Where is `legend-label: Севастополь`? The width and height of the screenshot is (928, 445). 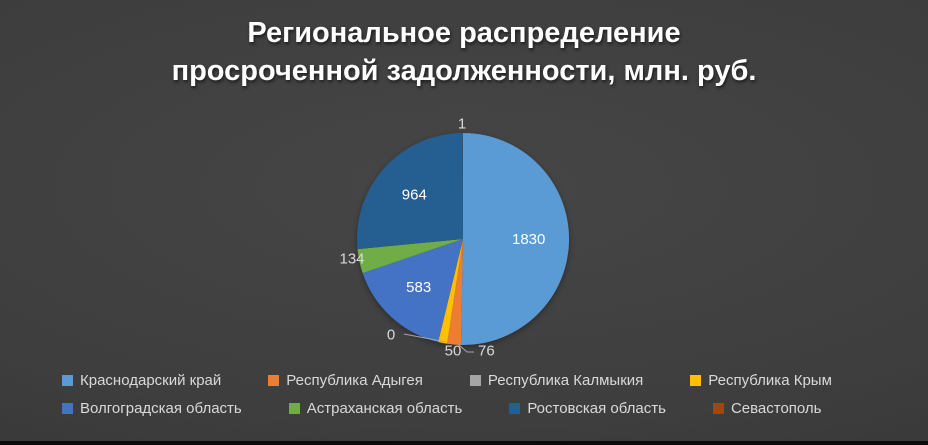 legend-label: Севастополь is located at coordinates (776, 408).